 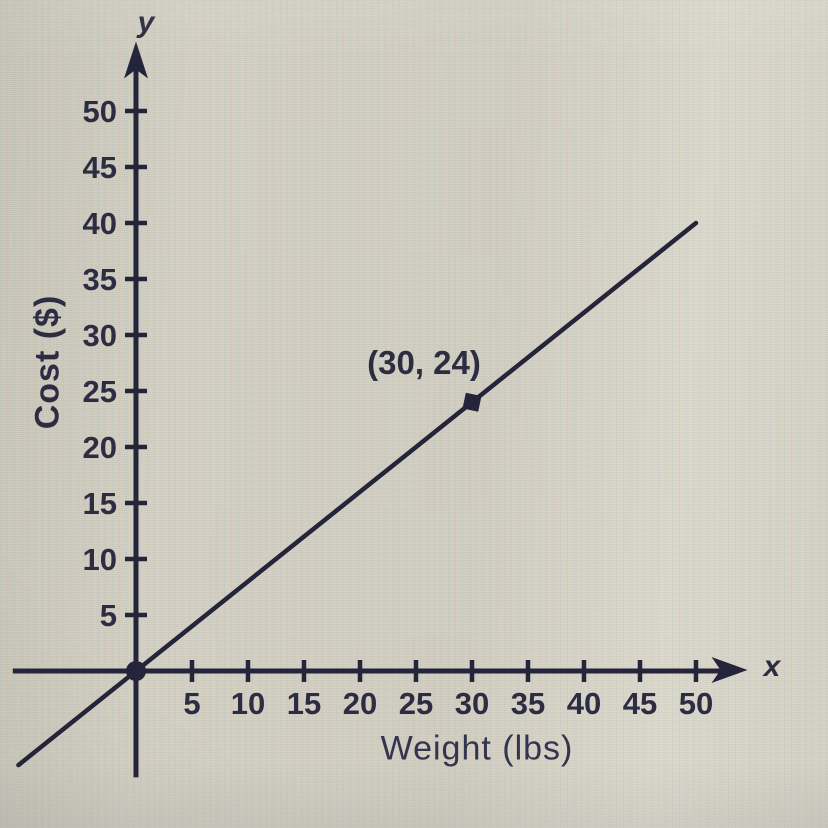 What do you see at coordinates (136, 60) in the screenshot?
I see `y-axis-arrow` at bounding box center [136, 60].